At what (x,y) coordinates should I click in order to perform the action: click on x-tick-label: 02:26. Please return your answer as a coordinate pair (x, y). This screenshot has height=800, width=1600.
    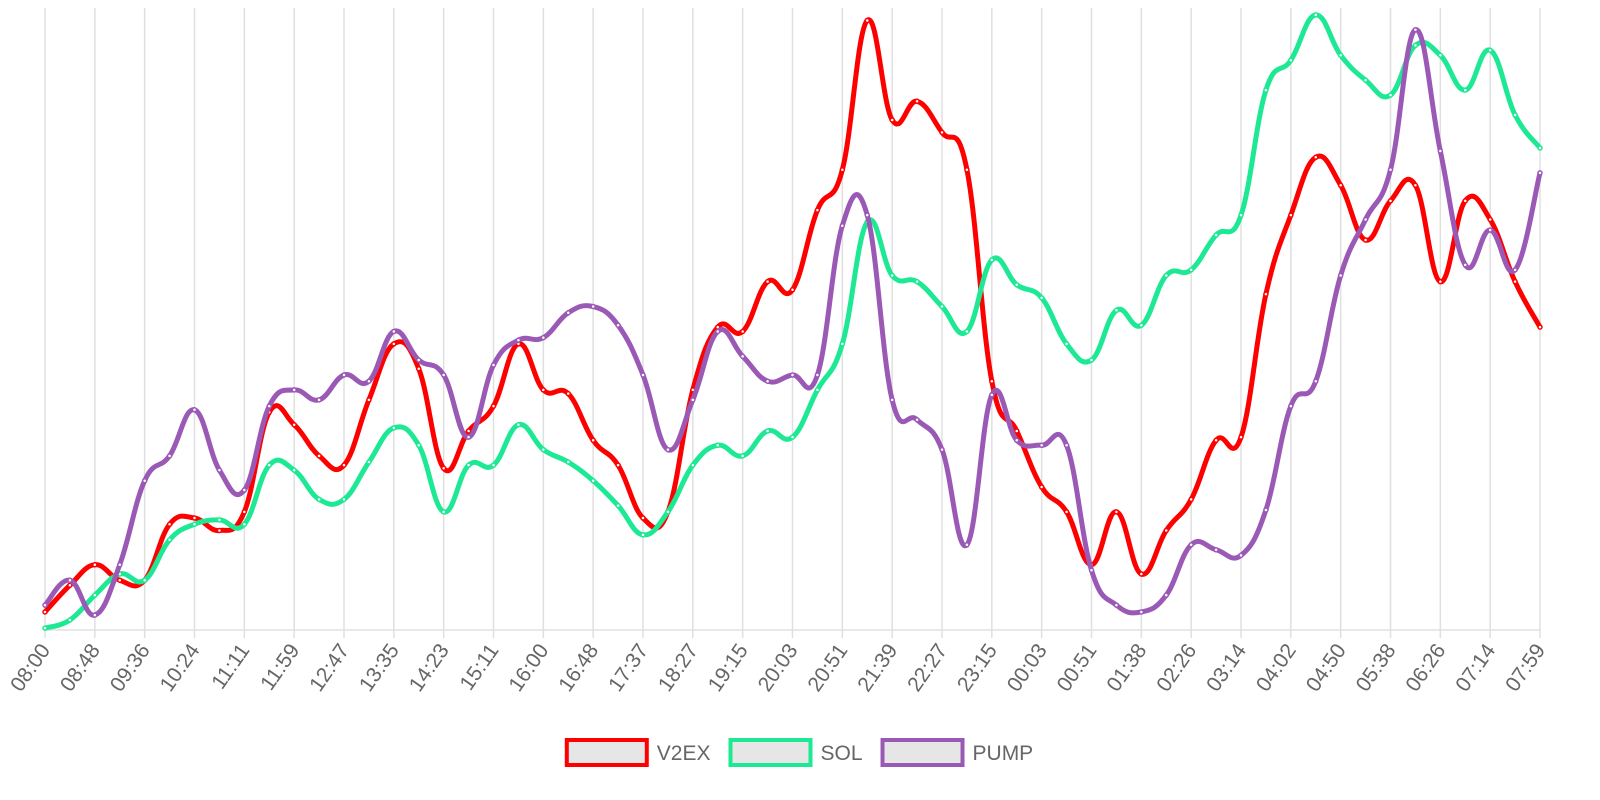
    Looking at the image, I should click on (1176, 668).